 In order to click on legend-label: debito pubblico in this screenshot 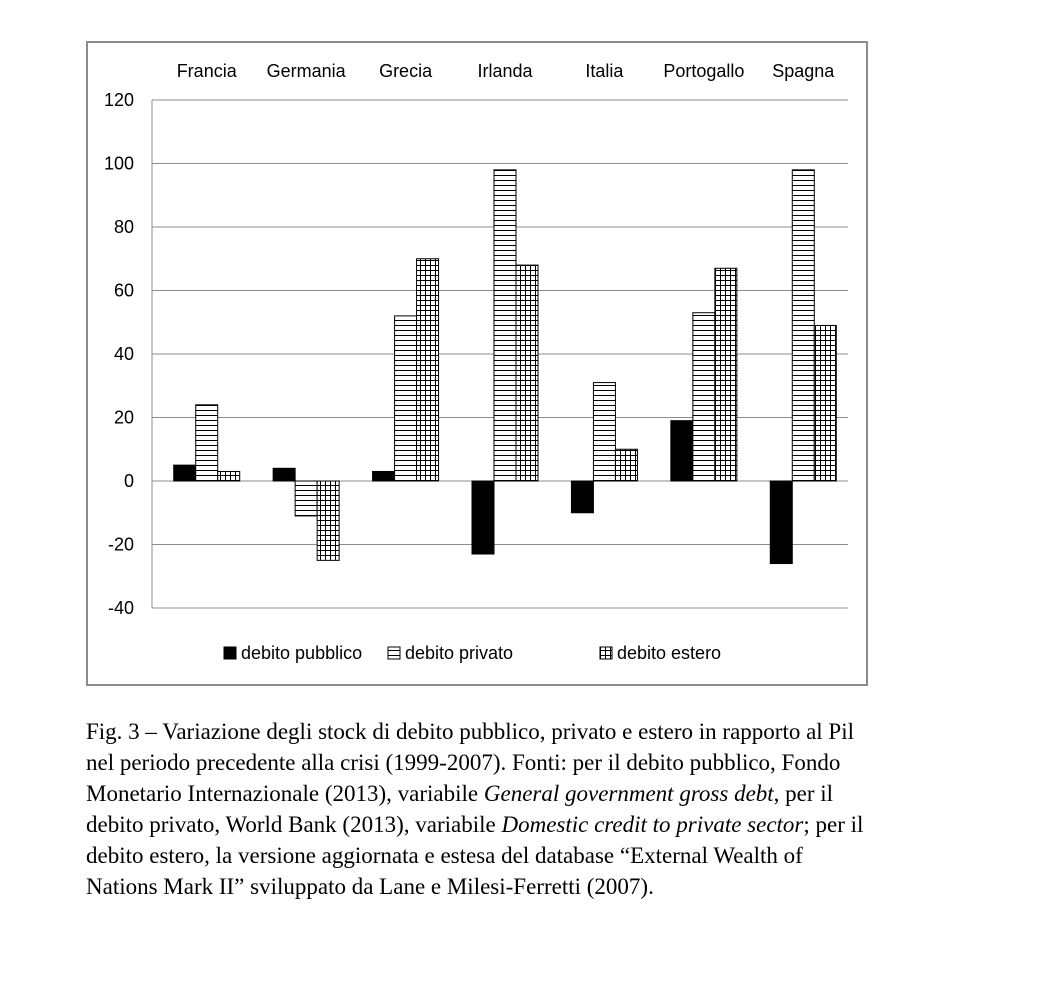, I will do `click(301, 653)`.